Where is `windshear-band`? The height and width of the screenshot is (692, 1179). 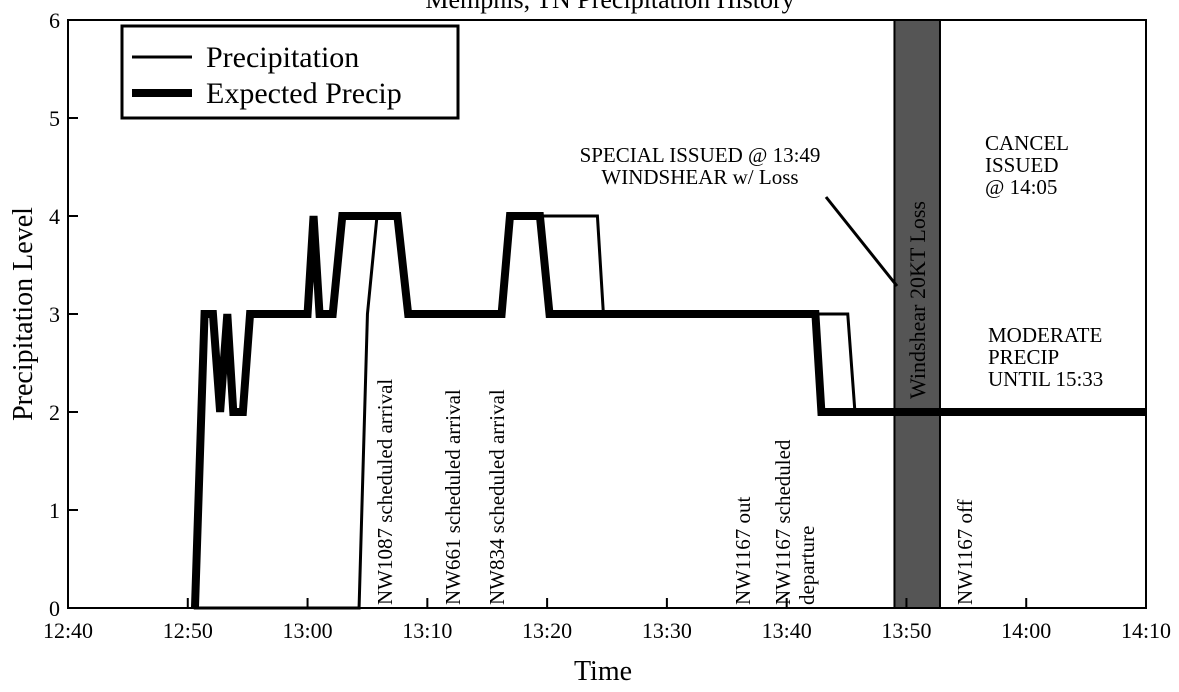
windshear-band is located at coordinates (917, 314).